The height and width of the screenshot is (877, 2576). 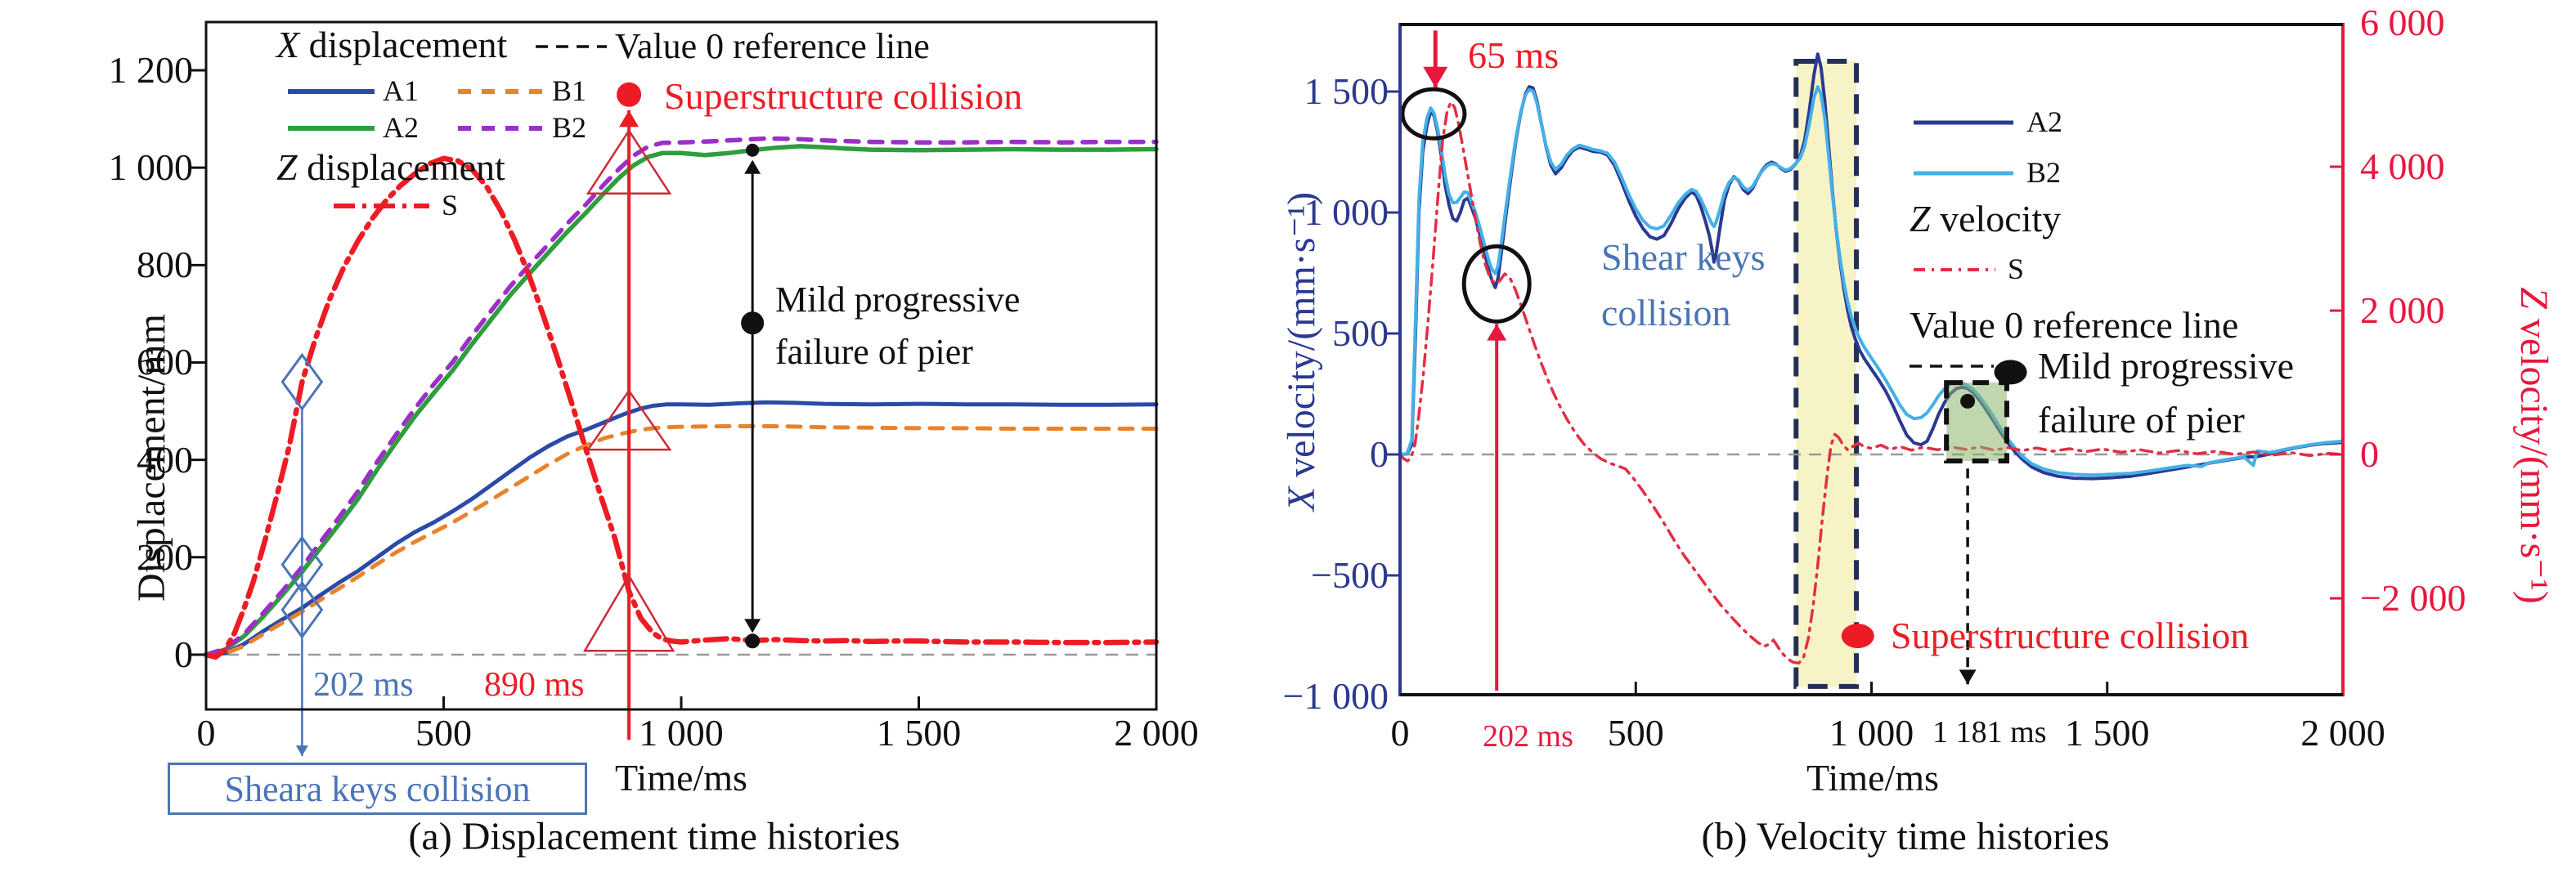 I want to click on axis-title-z-var: Z, so click(x=2534, y=298).